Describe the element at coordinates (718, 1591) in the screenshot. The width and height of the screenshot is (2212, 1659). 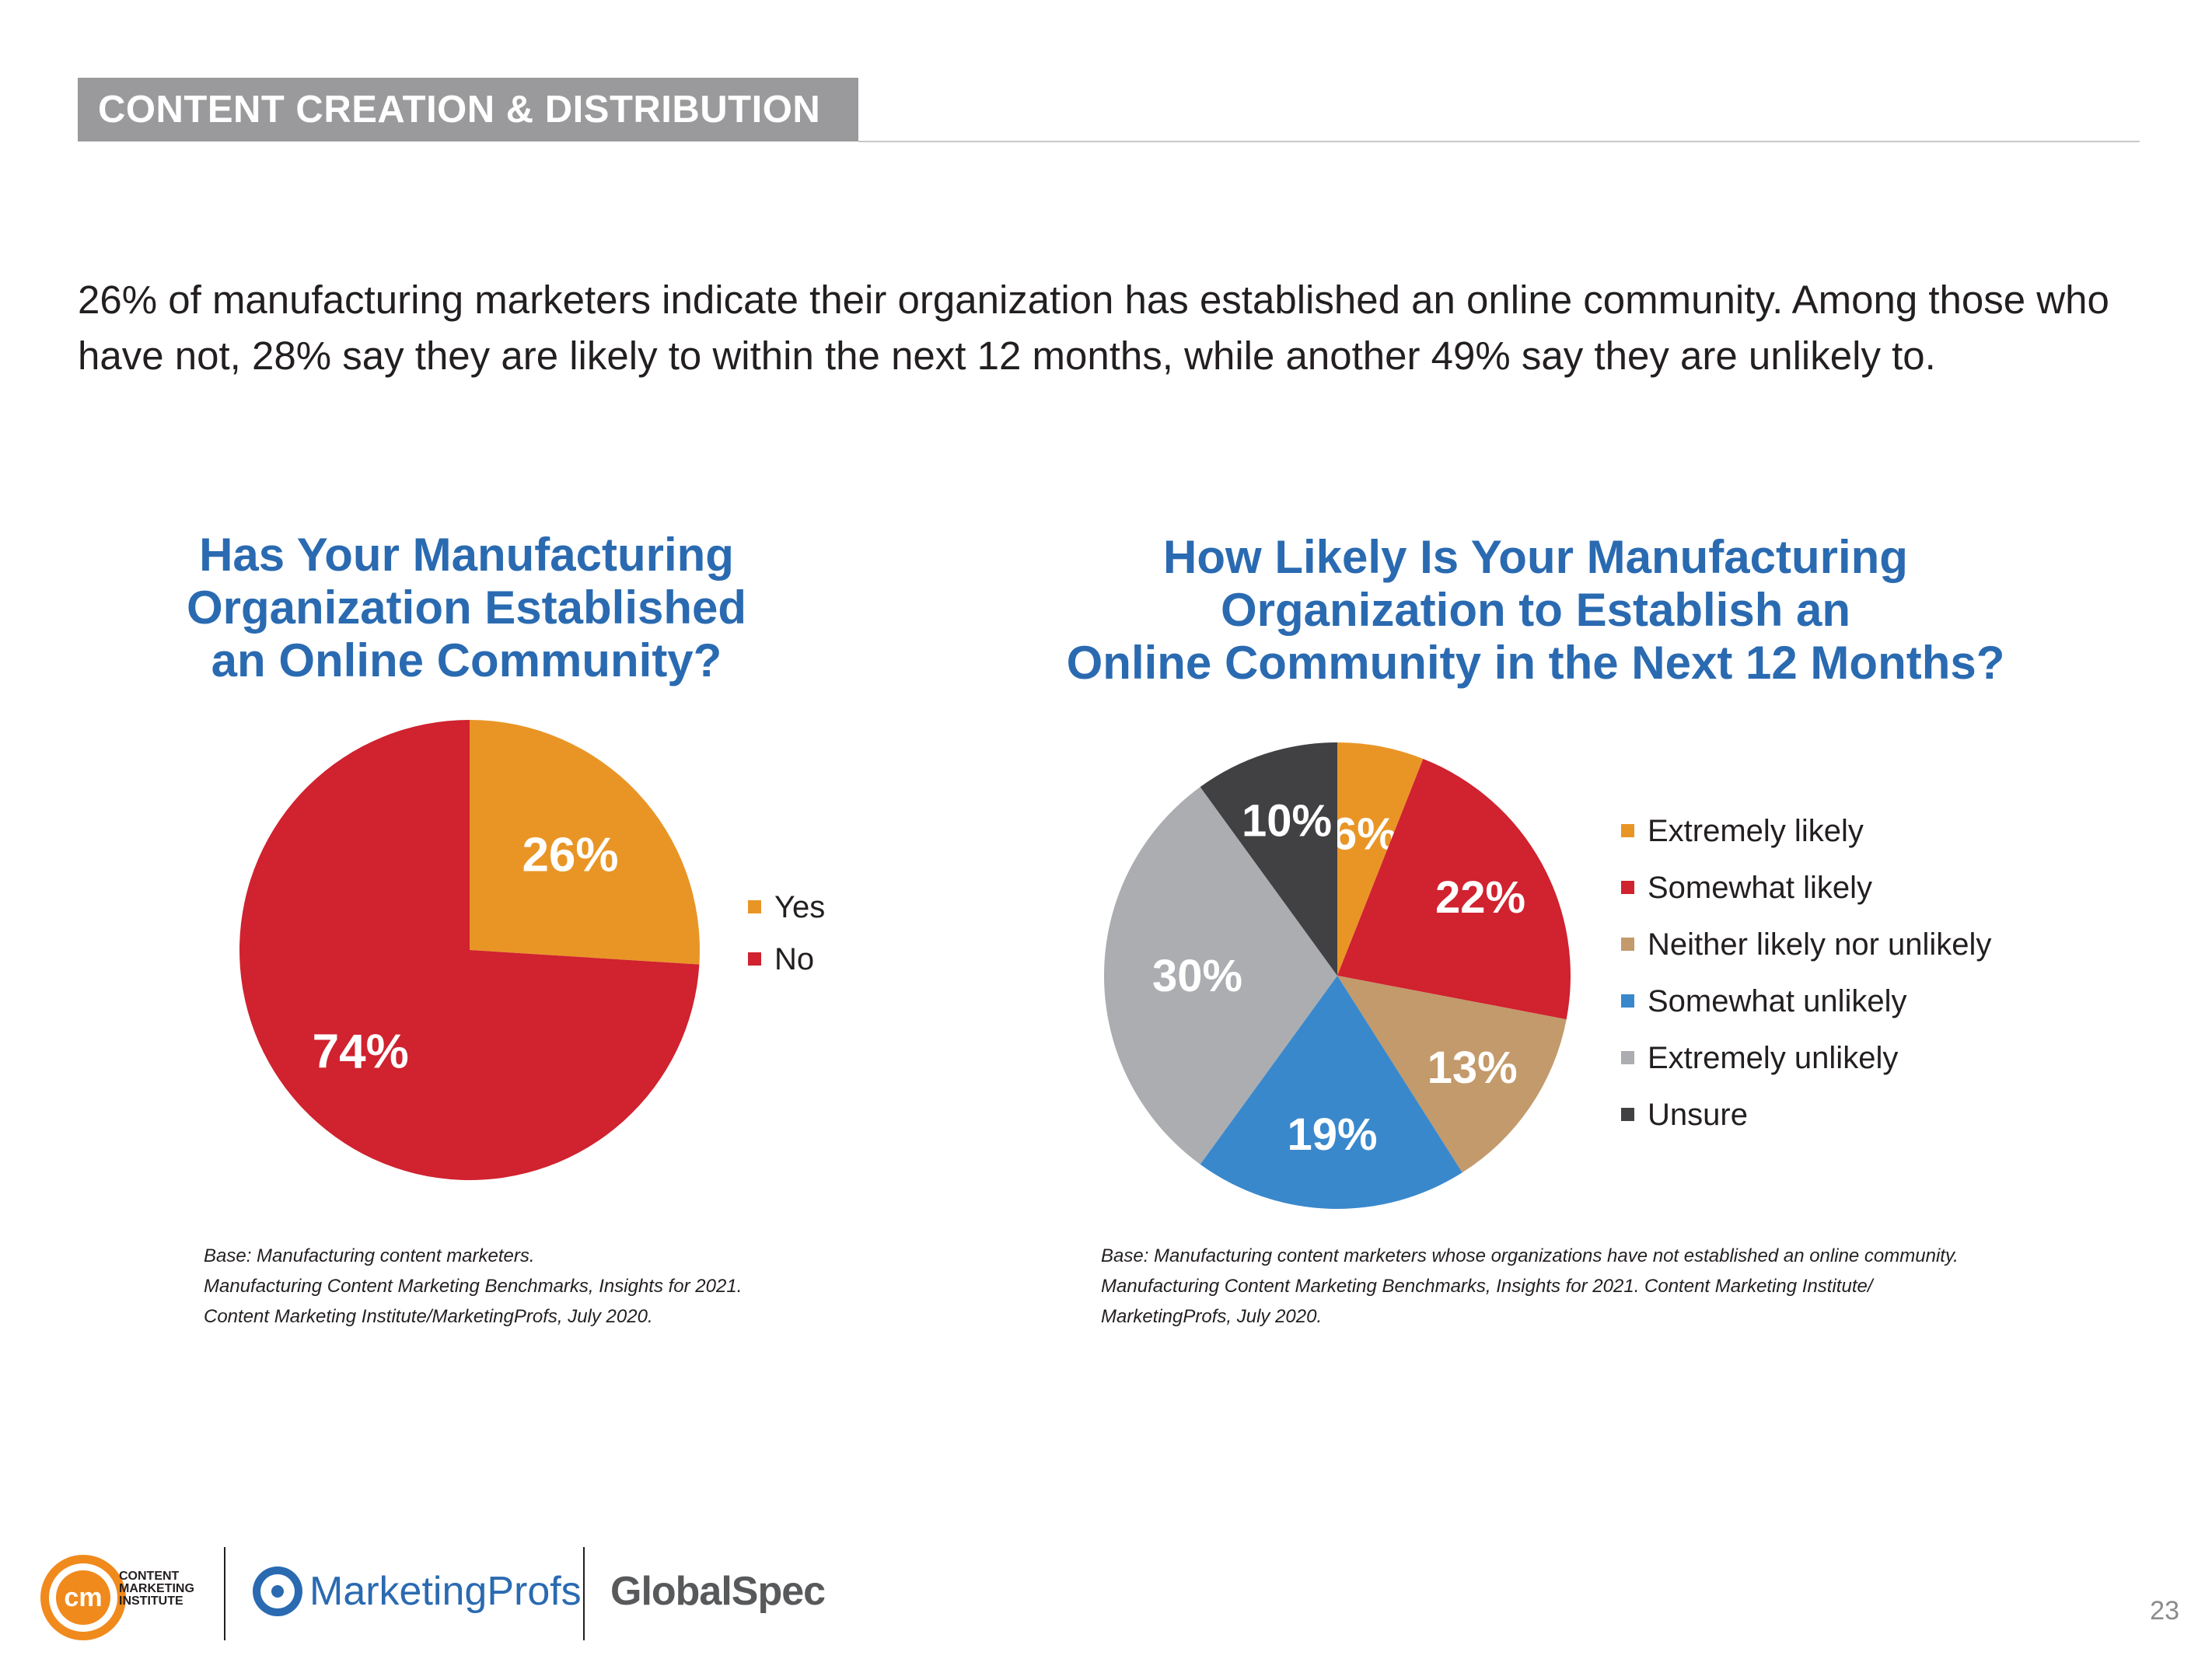
I see `globalspec-logo: GlobalSpec` at that location.